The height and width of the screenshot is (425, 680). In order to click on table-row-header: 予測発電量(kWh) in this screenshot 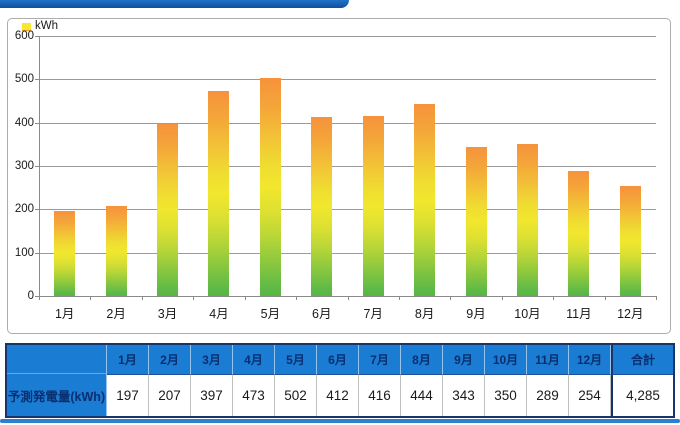, I will do `click(57, 395)`.